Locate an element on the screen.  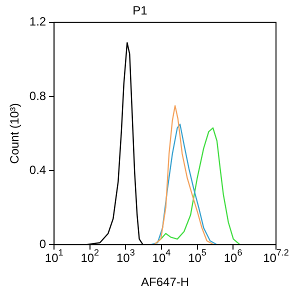
y-tick-label: 0.4 is located at coordinates (37, 169).